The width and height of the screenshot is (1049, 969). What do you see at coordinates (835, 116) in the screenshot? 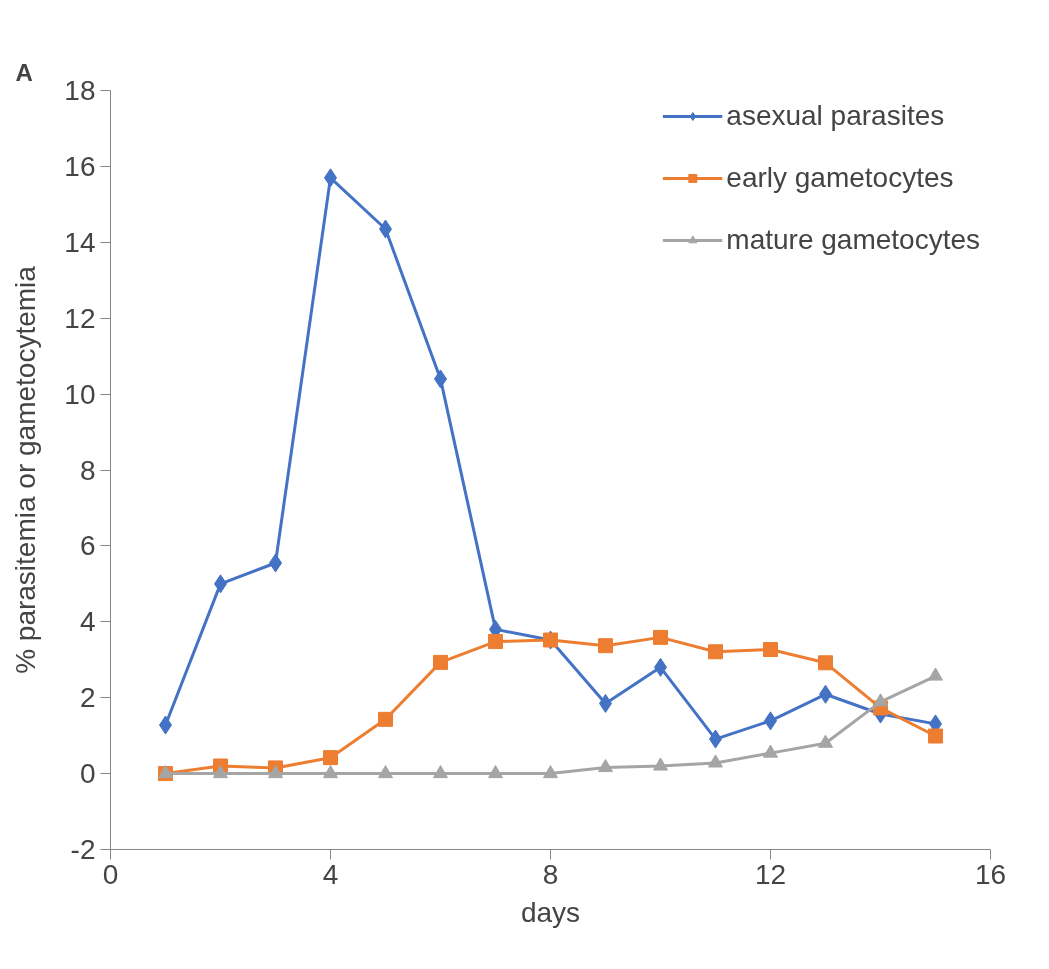
I see `legend-label: asexual parasites` at bounding box center [835, 116].